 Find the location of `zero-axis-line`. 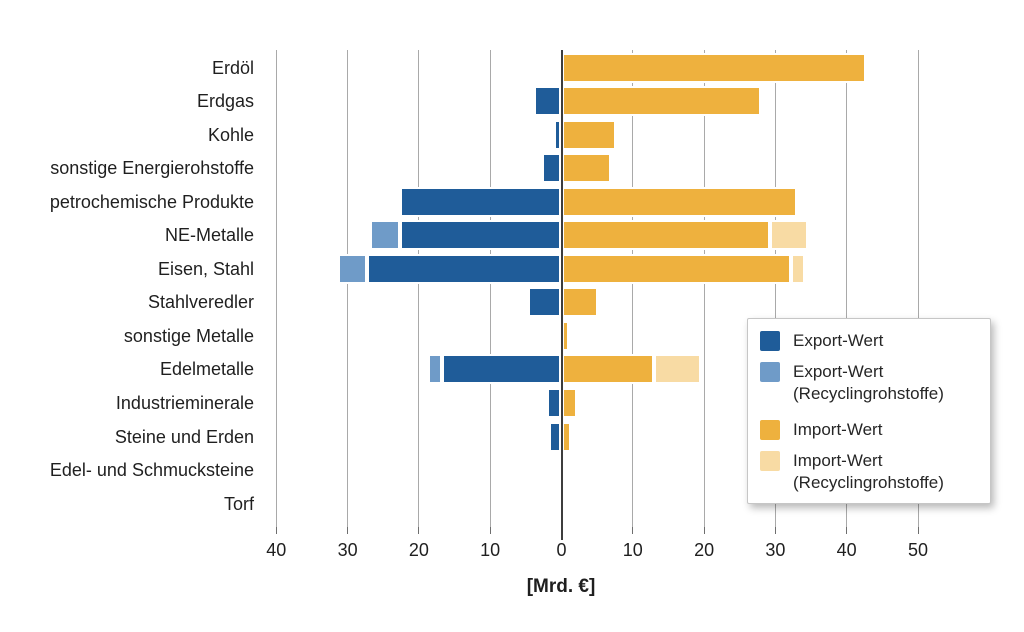

zero-axis-line is located at coordinates (561, 295).